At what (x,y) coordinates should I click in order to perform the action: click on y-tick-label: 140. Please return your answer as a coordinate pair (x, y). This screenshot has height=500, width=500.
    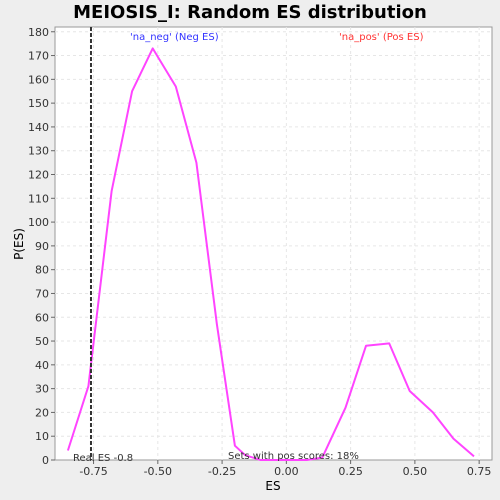
    Looking at the image, I should click on (38, 127).